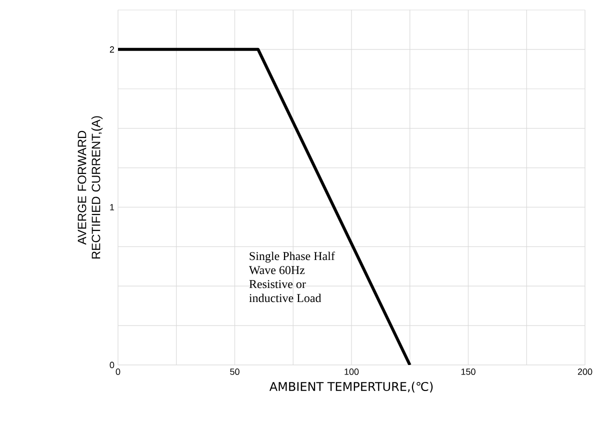 The width and height of the screenshot is (593, 430). What do you see at coordinates (112, 49) in the screenshot?
I see `y-tick-label: 2` at bounding box center [112, 49].